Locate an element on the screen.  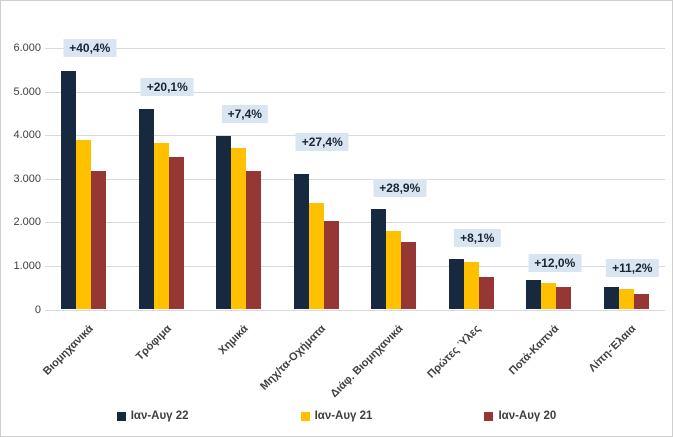
data-label: +7,4% is located at coordinates (244, 113).